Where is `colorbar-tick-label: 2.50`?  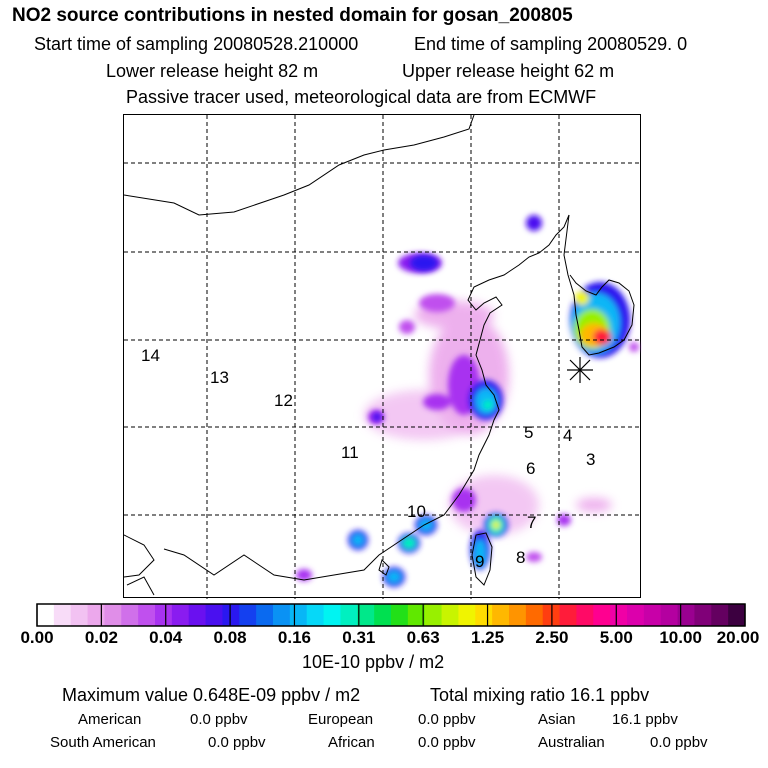
colorbar-tick-label: 2.50 is located at coordinates (552, 637).